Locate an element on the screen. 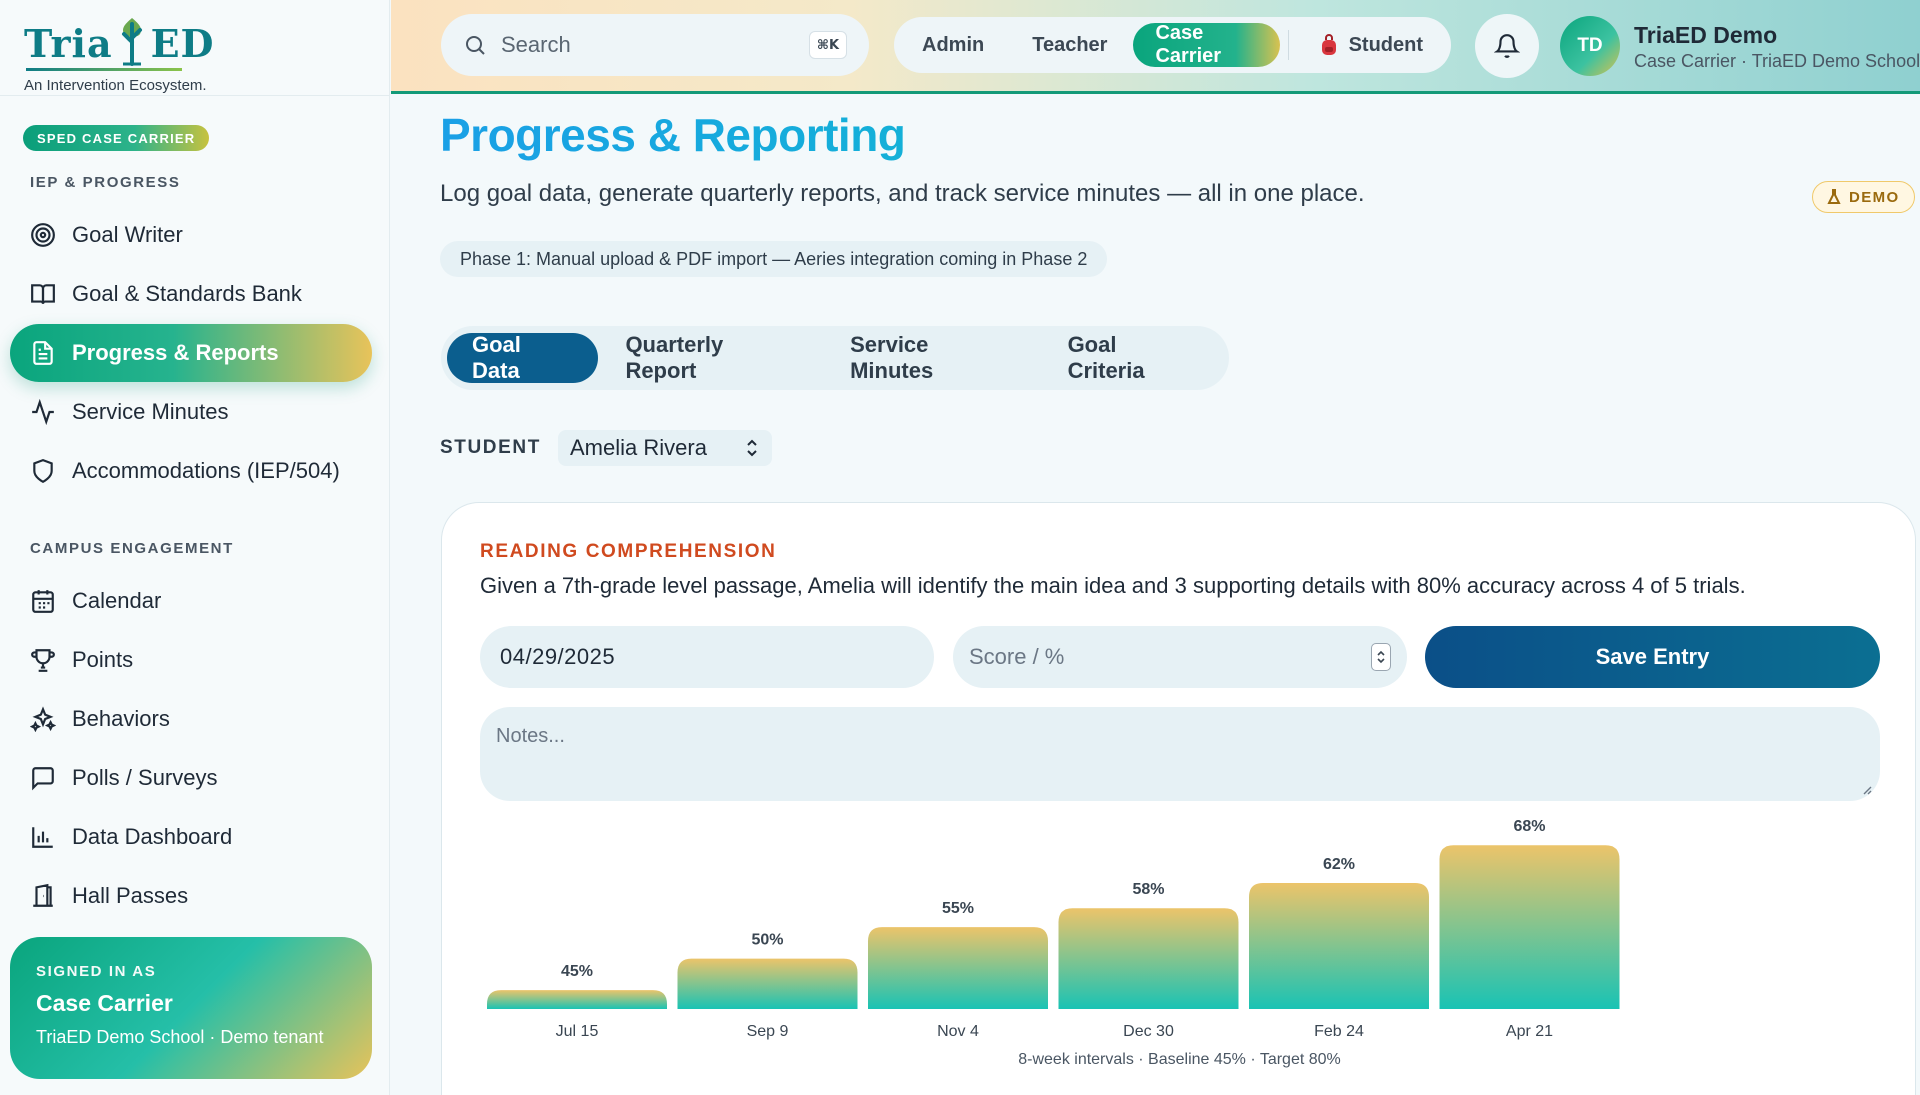 The height and width of the screenshot is (1095, 1920). chart-value-label: 68% is located at coordinates (1529, 826).